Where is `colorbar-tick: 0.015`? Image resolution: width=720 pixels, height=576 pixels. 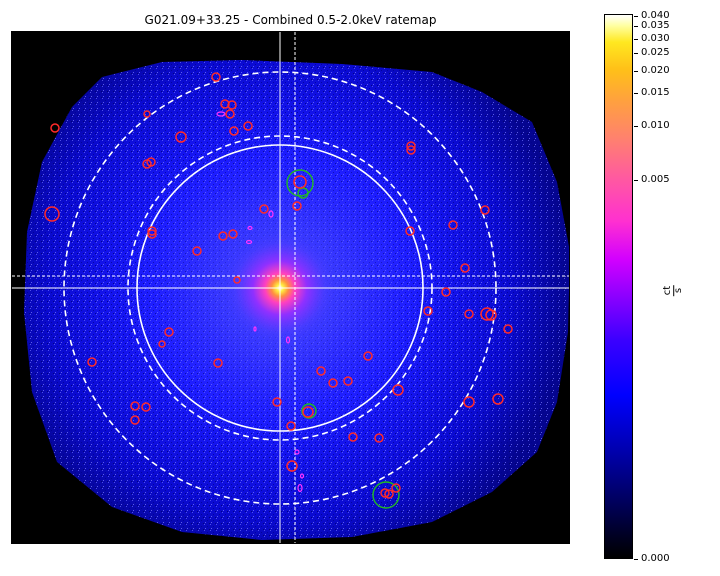 colorbar-tick: 0.015 is located at coordinates (652, 93).